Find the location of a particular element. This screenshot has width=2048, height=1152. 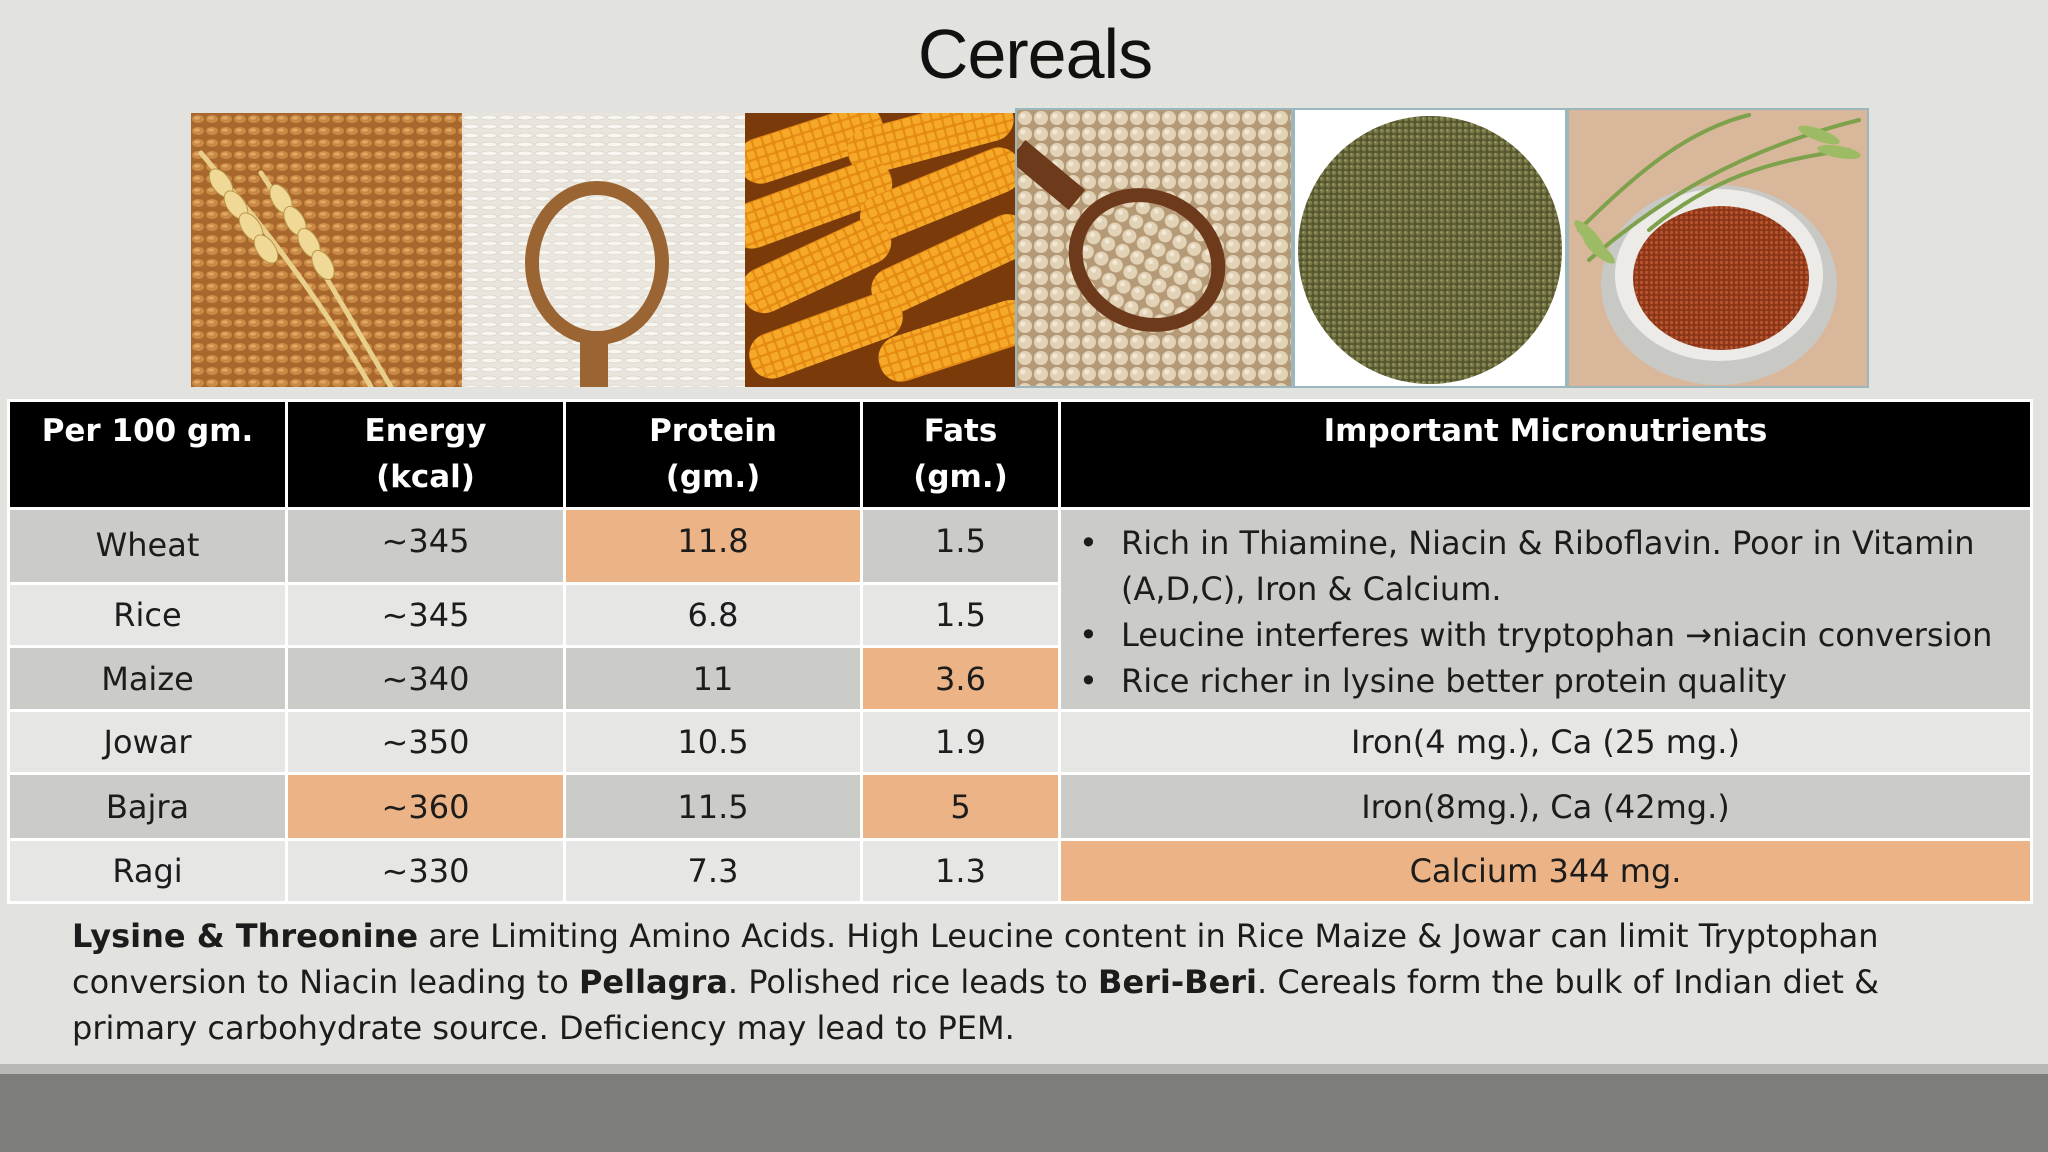

table-row-ragi: Ragi ~330 7.3 1.3 Calcium 344 mg. is located at coordinates (1020, 871).